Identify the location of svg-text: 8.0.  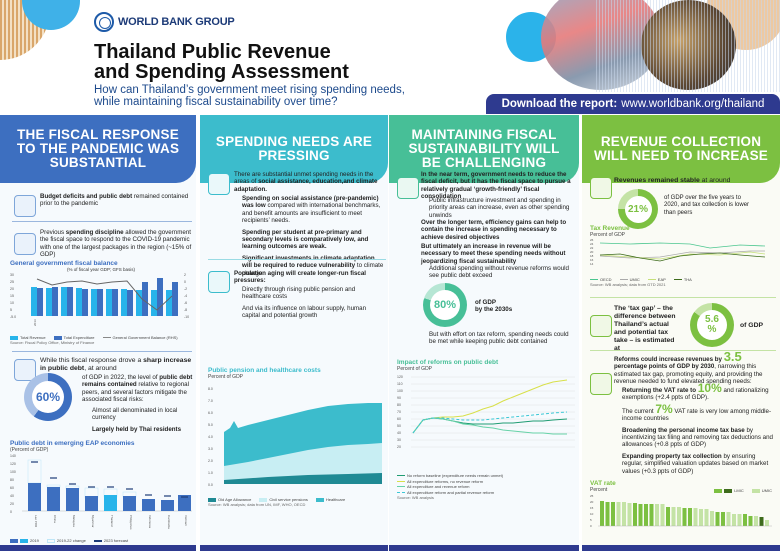
(210, 389).